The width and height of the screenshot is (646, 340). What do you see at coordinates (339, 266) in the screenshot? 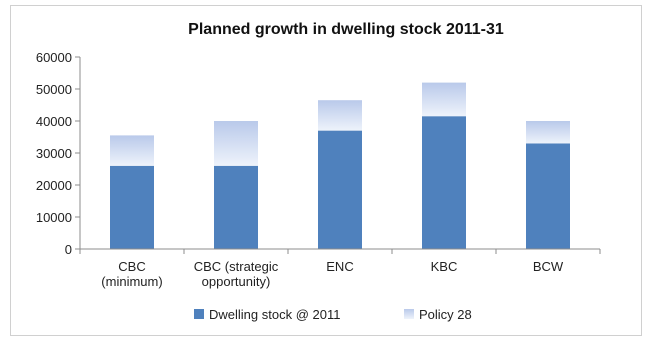
I see `x-tick-label: ENC` at bounding box center [339, 266].